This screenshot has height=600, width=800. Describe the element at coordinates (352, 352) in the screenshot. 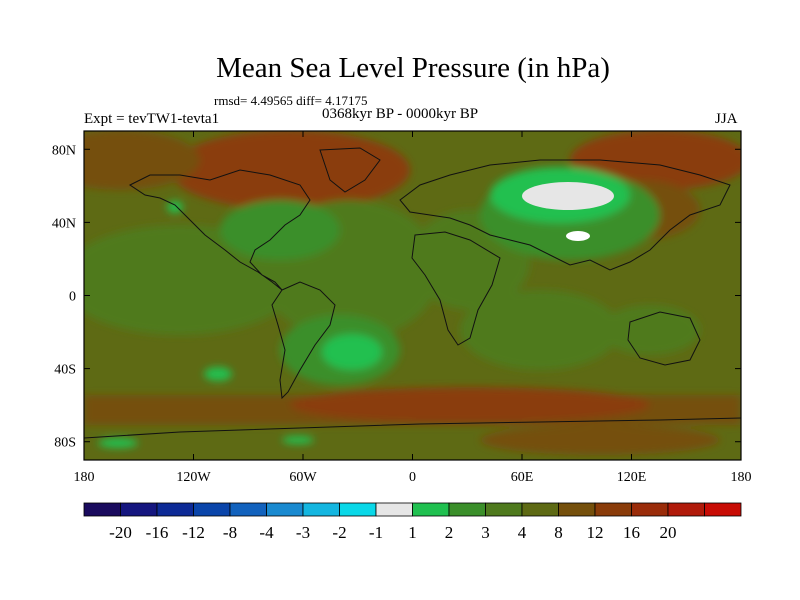

I see `region-south-atlantic-min` at that location.